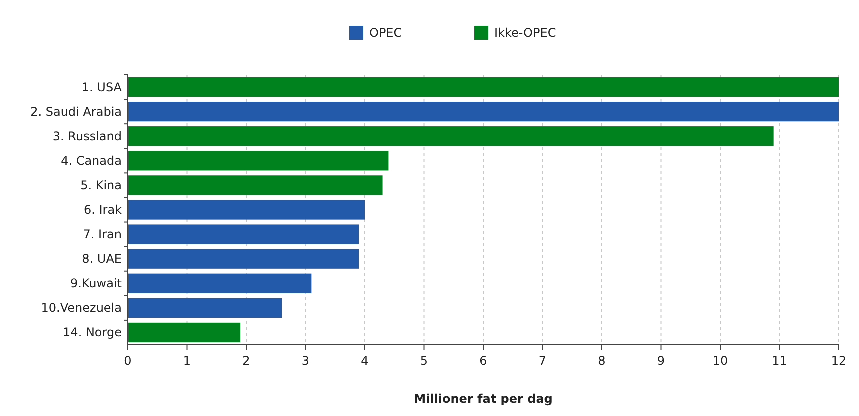 This screenshot has height=416, width=859. What do you see at coordinates (91, 161) in the screenshot?
I see `y-tick-label: 4. Canada` at bounding box center [91, 161].